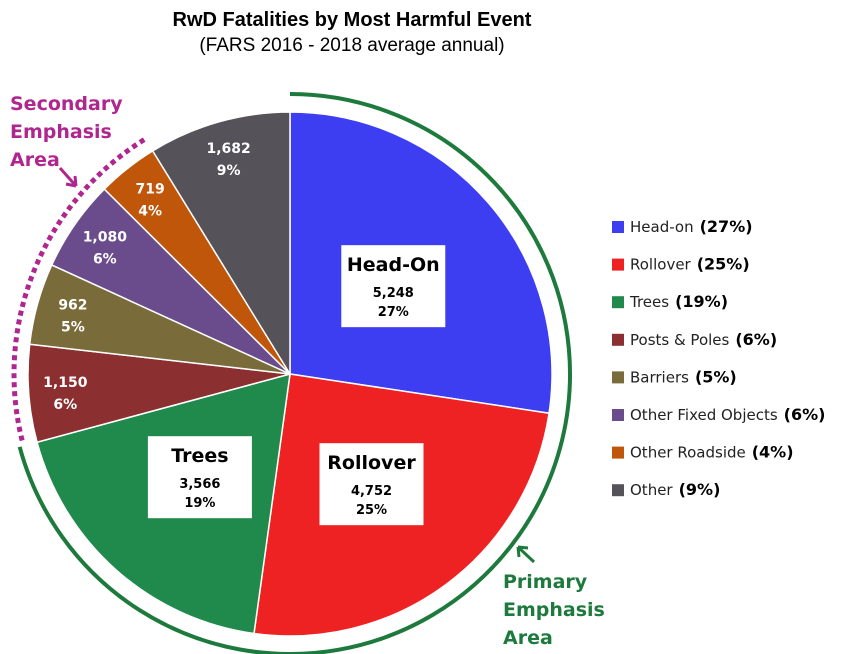 The image size is (856, 654). I want to click on legend-entry: Other Fixed Objects (6%), so click(727, 414).